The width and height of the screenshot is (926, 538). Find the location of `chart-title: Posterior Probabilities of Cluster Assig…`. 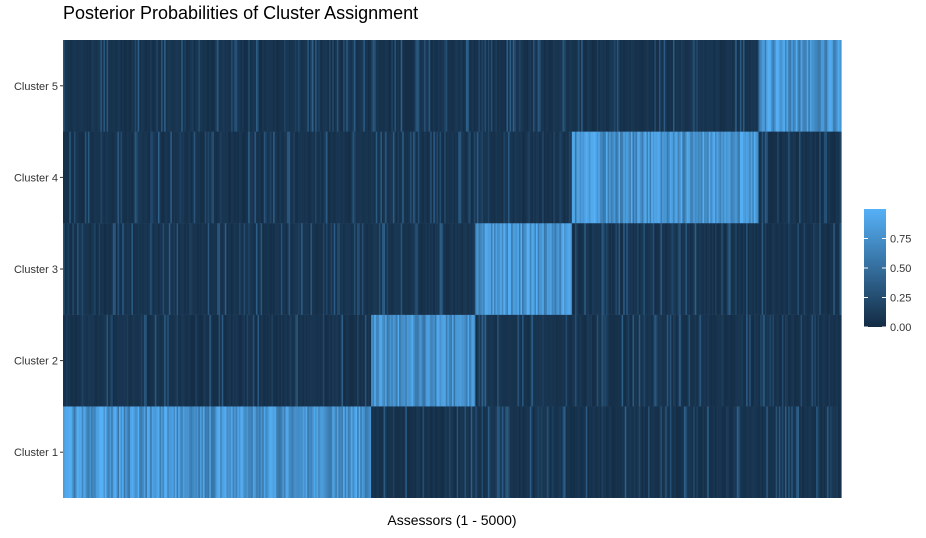

chart-title: Posterior Probabilities of Cluster Assig… is located at coordinates (241, 13).